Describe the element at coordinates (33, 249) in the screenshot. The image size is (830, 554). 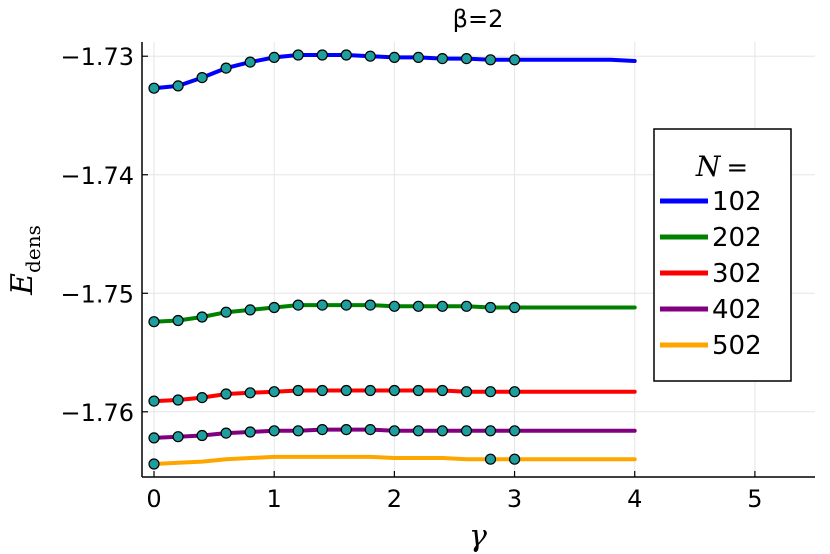
I see `y-axis-label-sub: dens` at that location.